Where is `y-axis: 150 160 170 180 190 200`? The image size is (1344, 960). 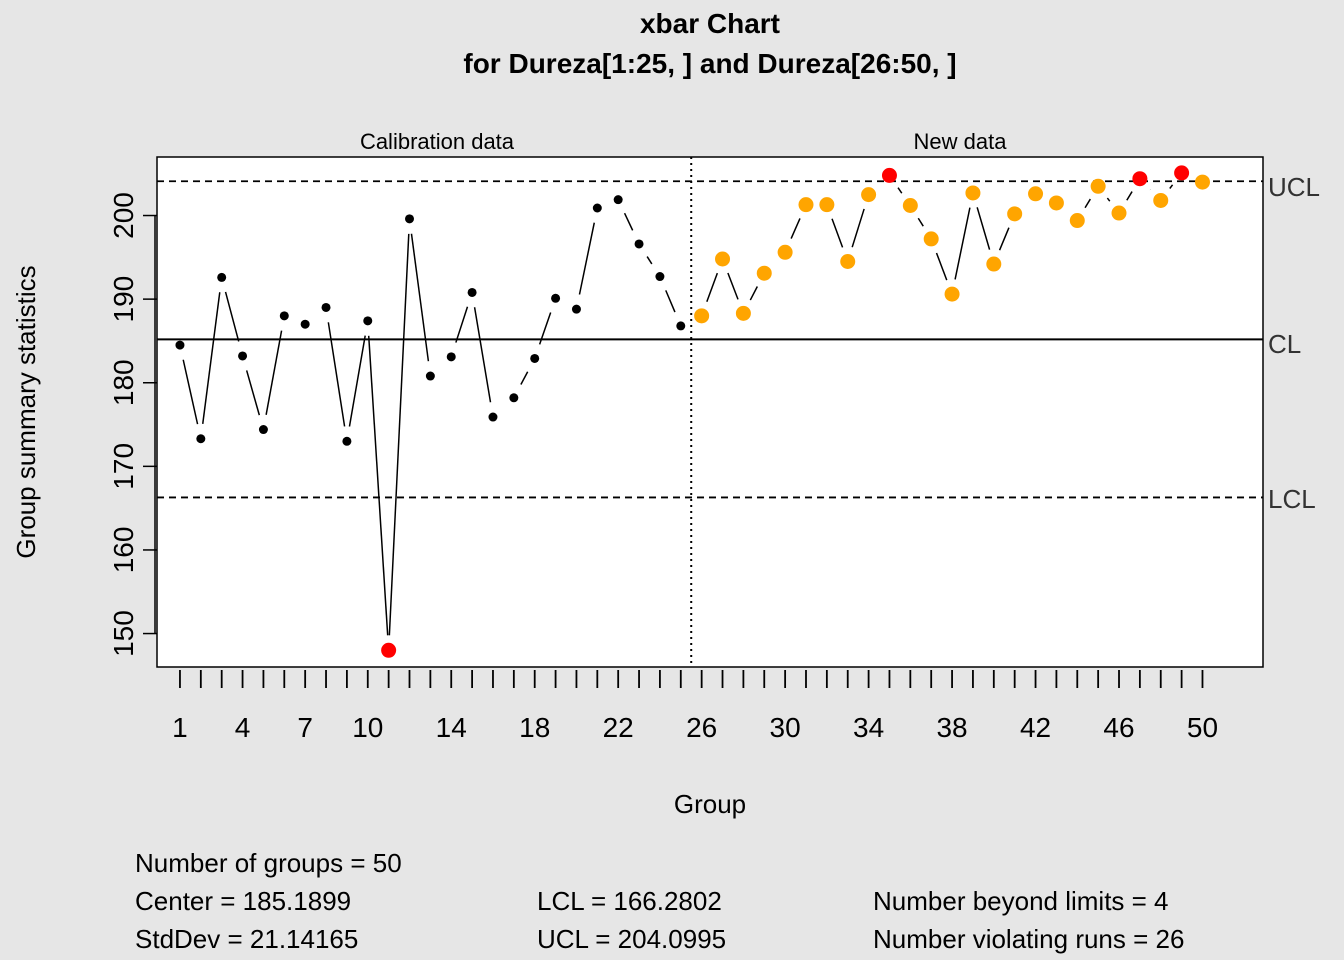
y-axis: 150 160 170 180 190 200 is located at coordinates (132, 424).